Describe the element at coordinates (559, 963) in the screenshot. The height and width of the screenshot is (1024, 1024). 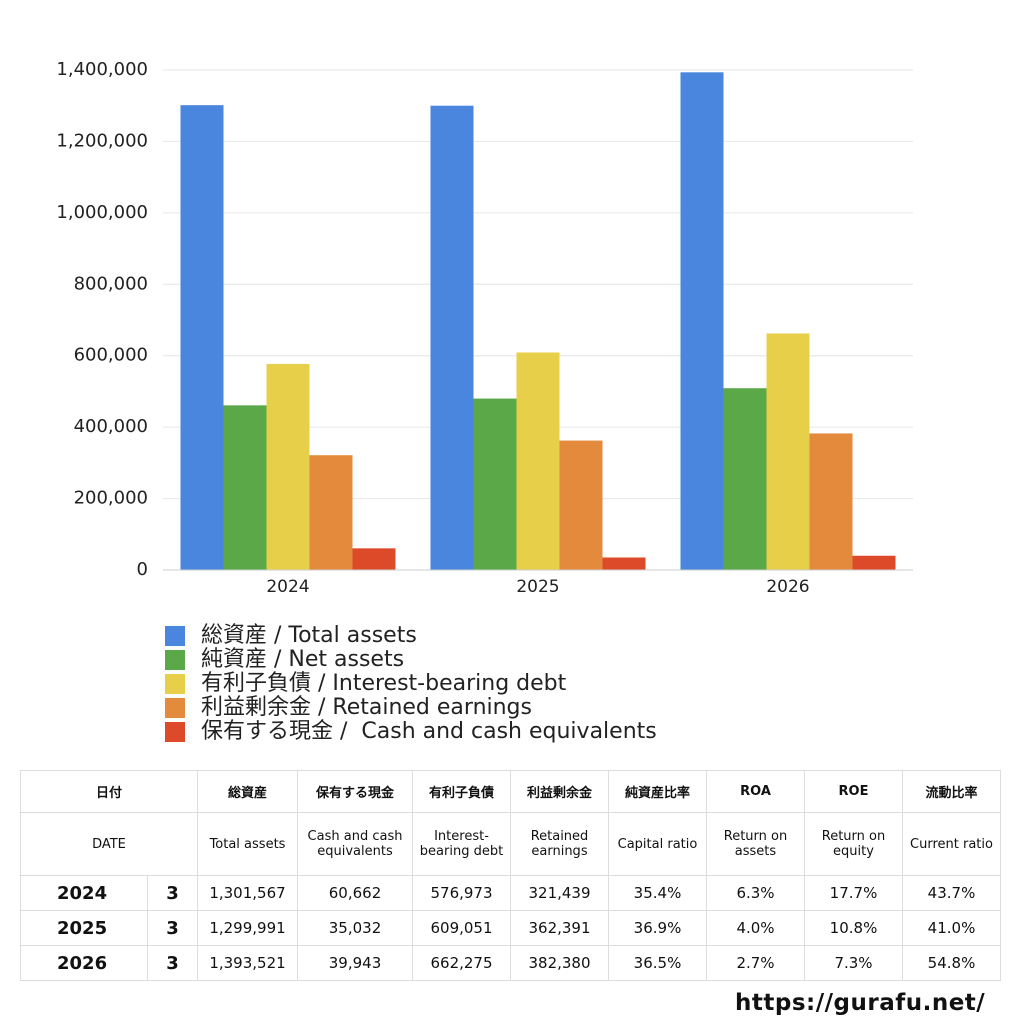
I see `table-cell: 382,380` at that location.